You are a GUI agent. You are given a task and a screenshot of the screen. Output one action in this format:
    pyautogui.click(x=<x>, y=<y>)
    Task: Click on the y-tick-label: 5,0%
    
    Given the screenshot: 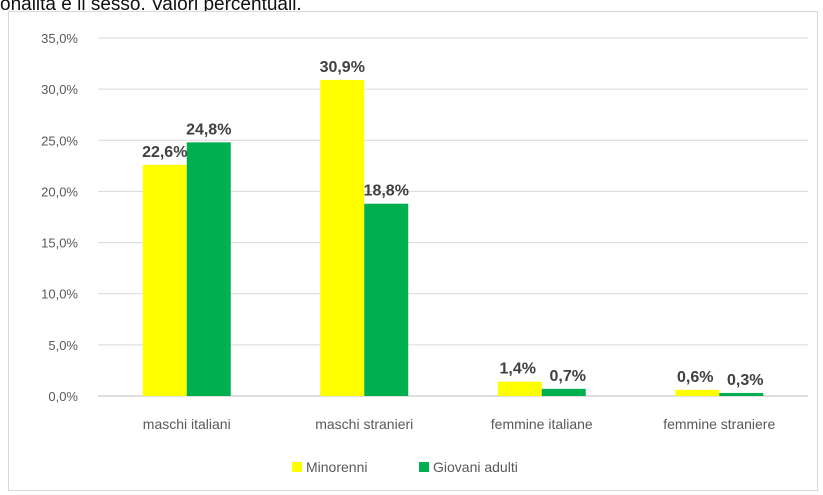 What is the action you would take?
    pyautogui.click(x=63, y=345)
    